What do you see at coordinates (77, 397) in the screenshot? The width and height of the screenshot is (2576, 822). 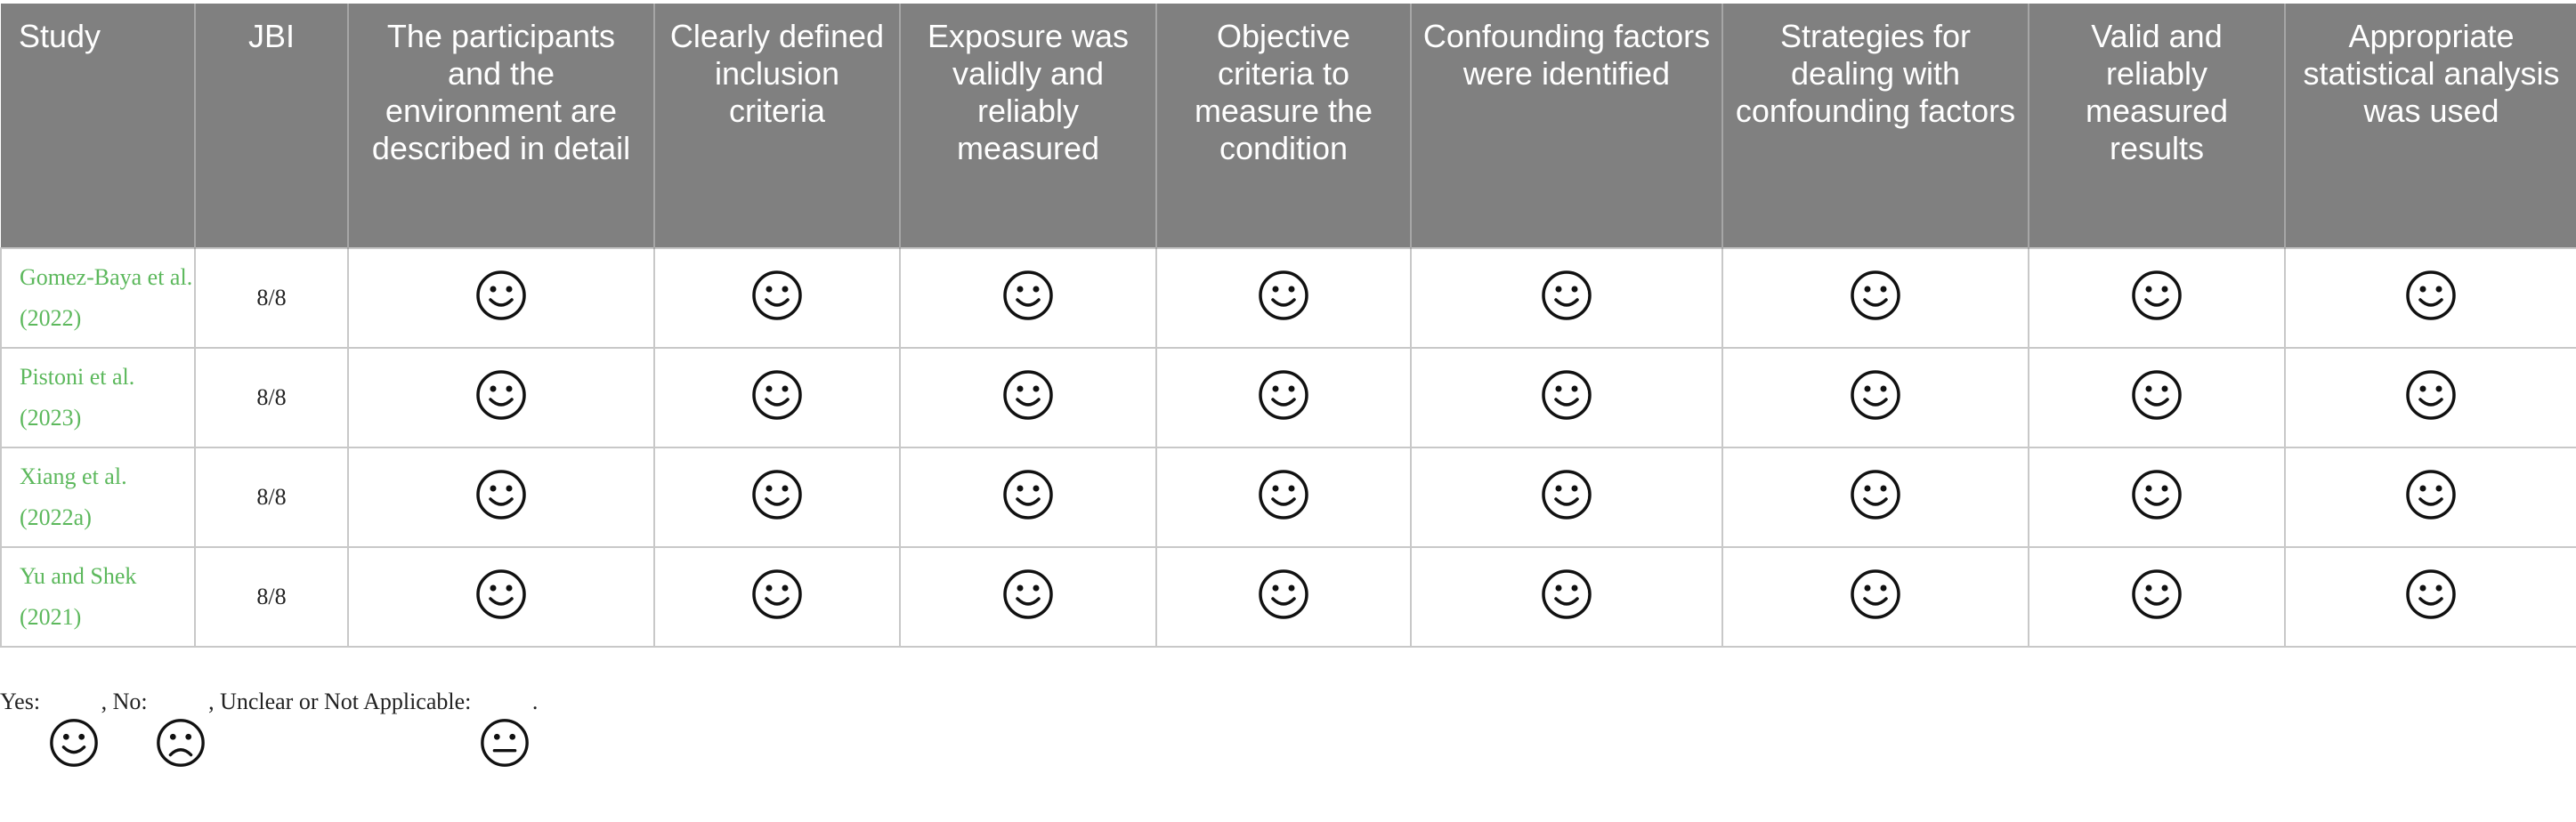 I see `study-name: Pistoni et al. (2023)` at bounding box center [77, 397].